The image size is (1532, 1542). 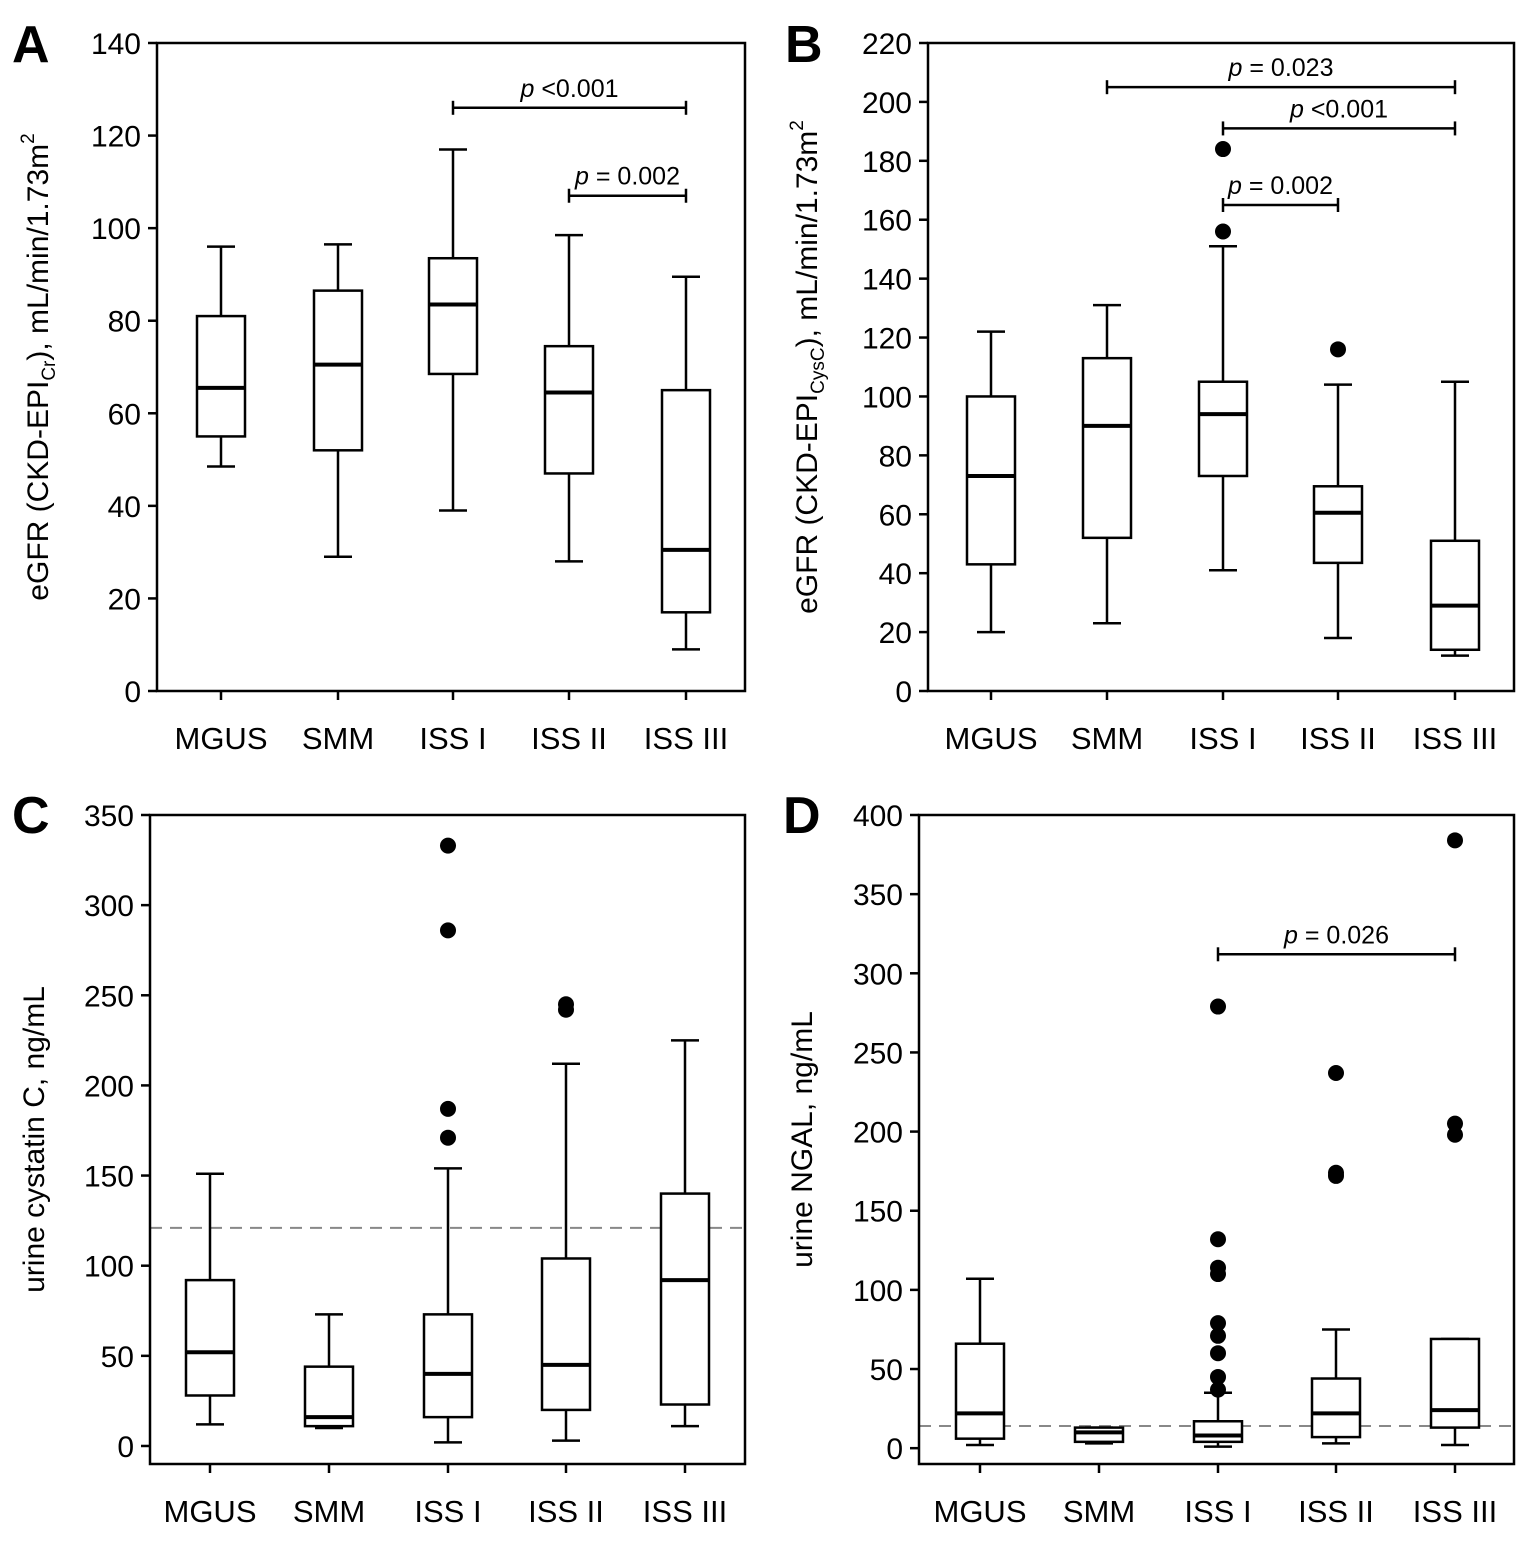 What do you see at coordinates (31, 45) in the screenshot?
I see `panel-letter: A` at bounding box center [31, 45].